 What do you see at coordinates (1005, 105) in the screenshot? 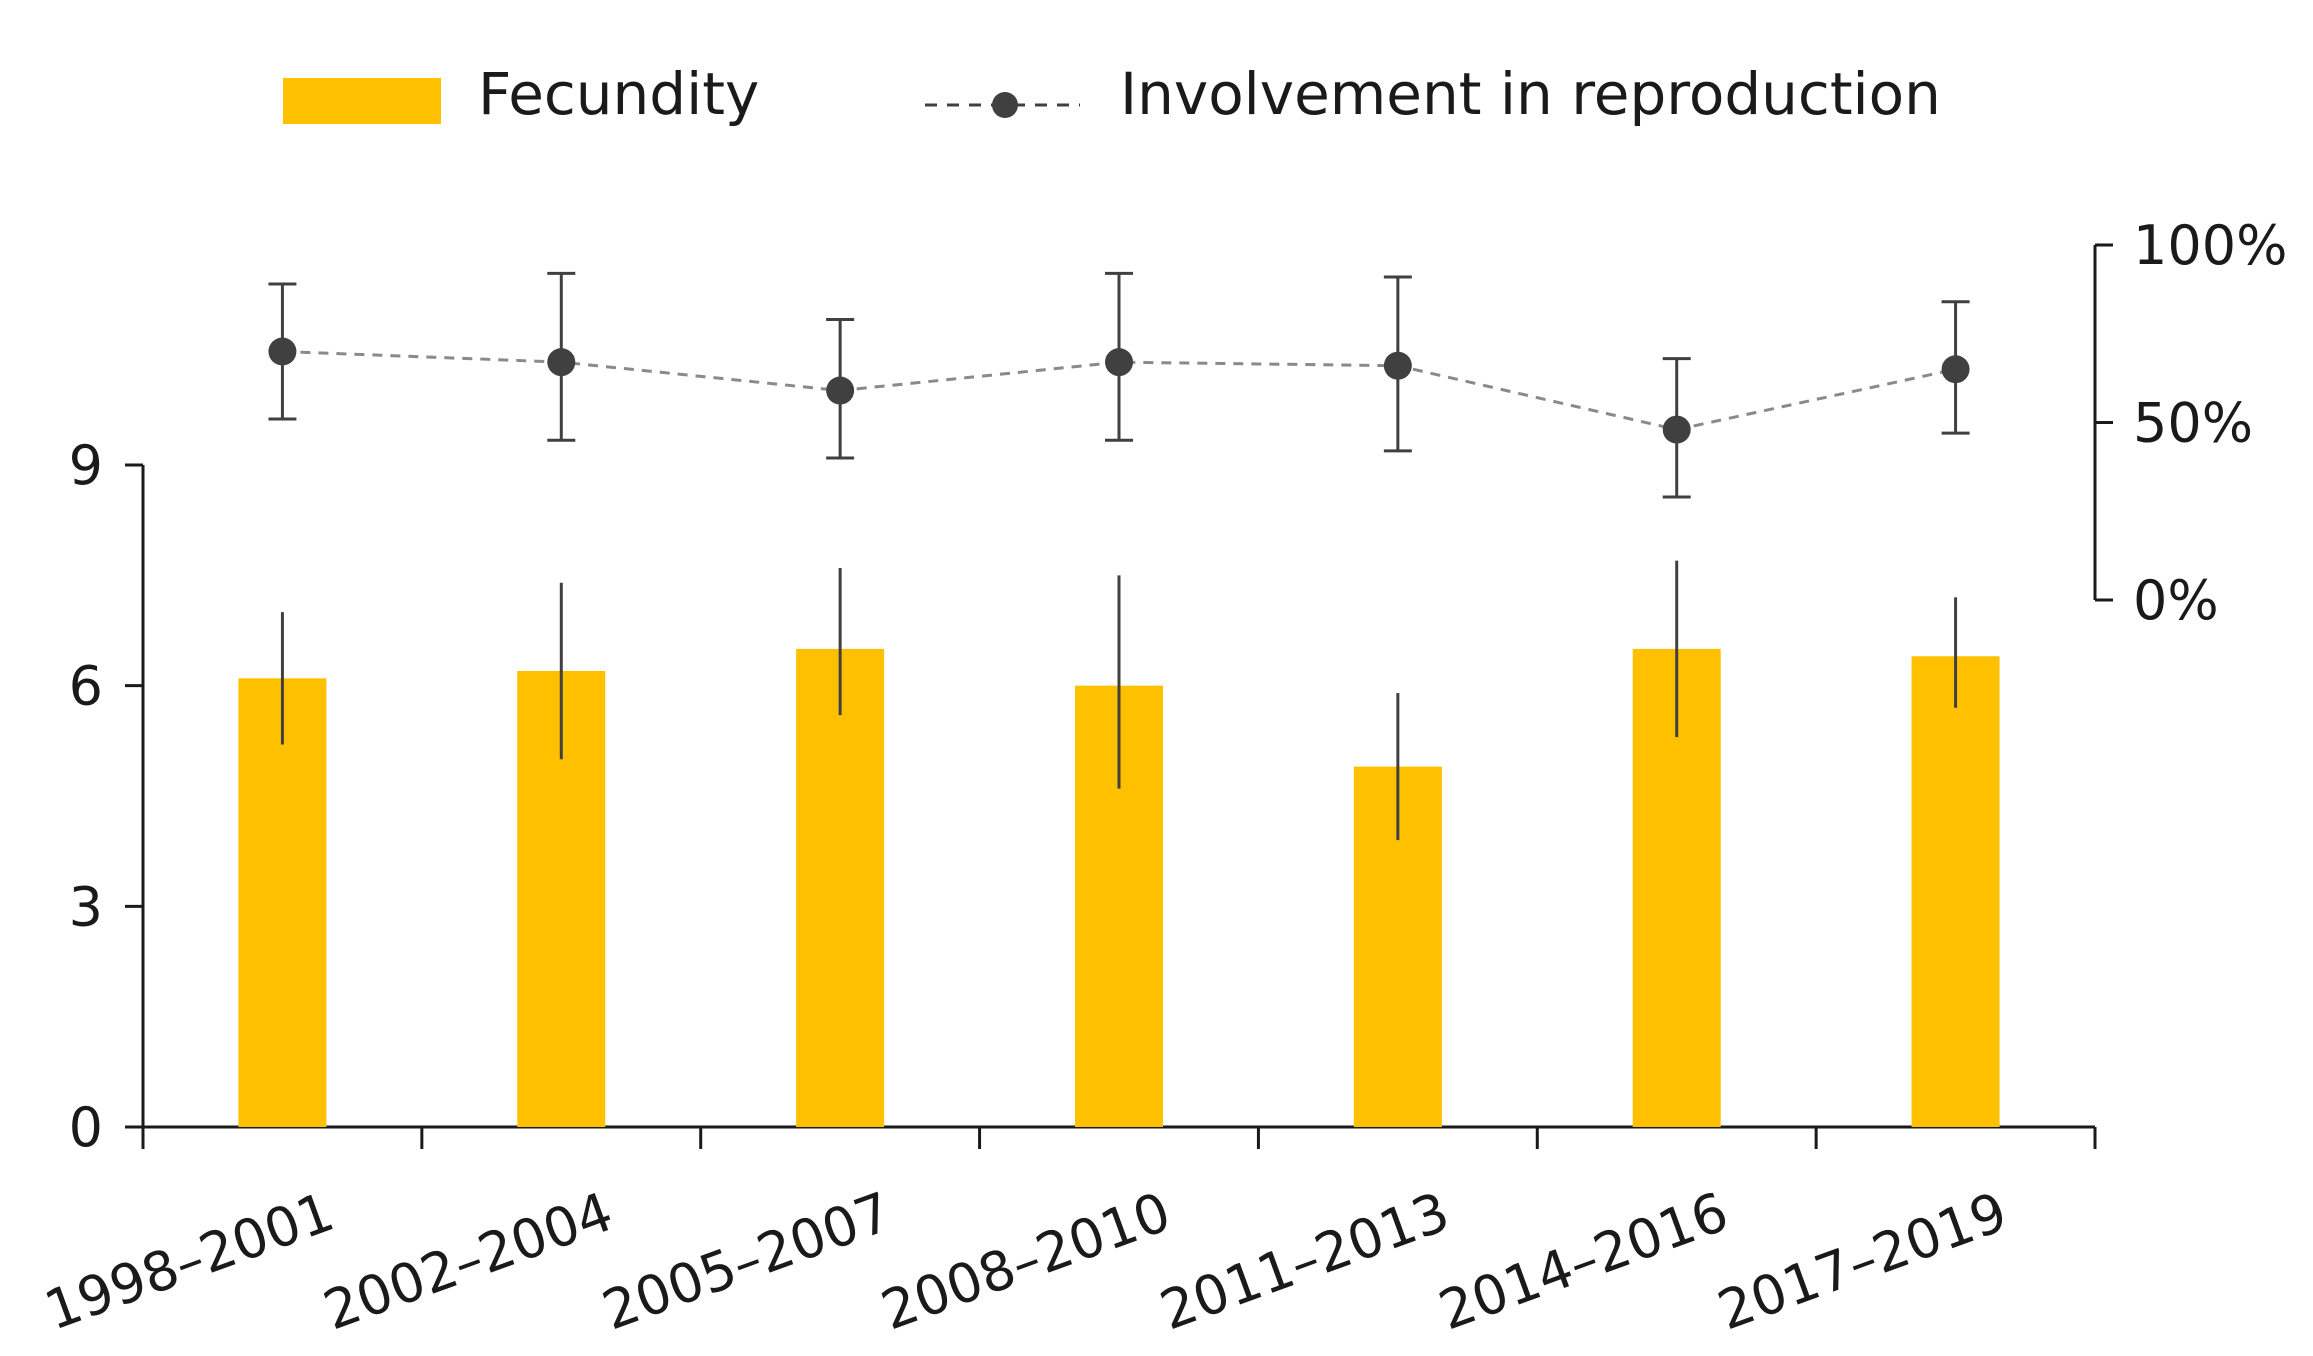
I see `legend-marker-involvement` at bounding box center [1005, 105].